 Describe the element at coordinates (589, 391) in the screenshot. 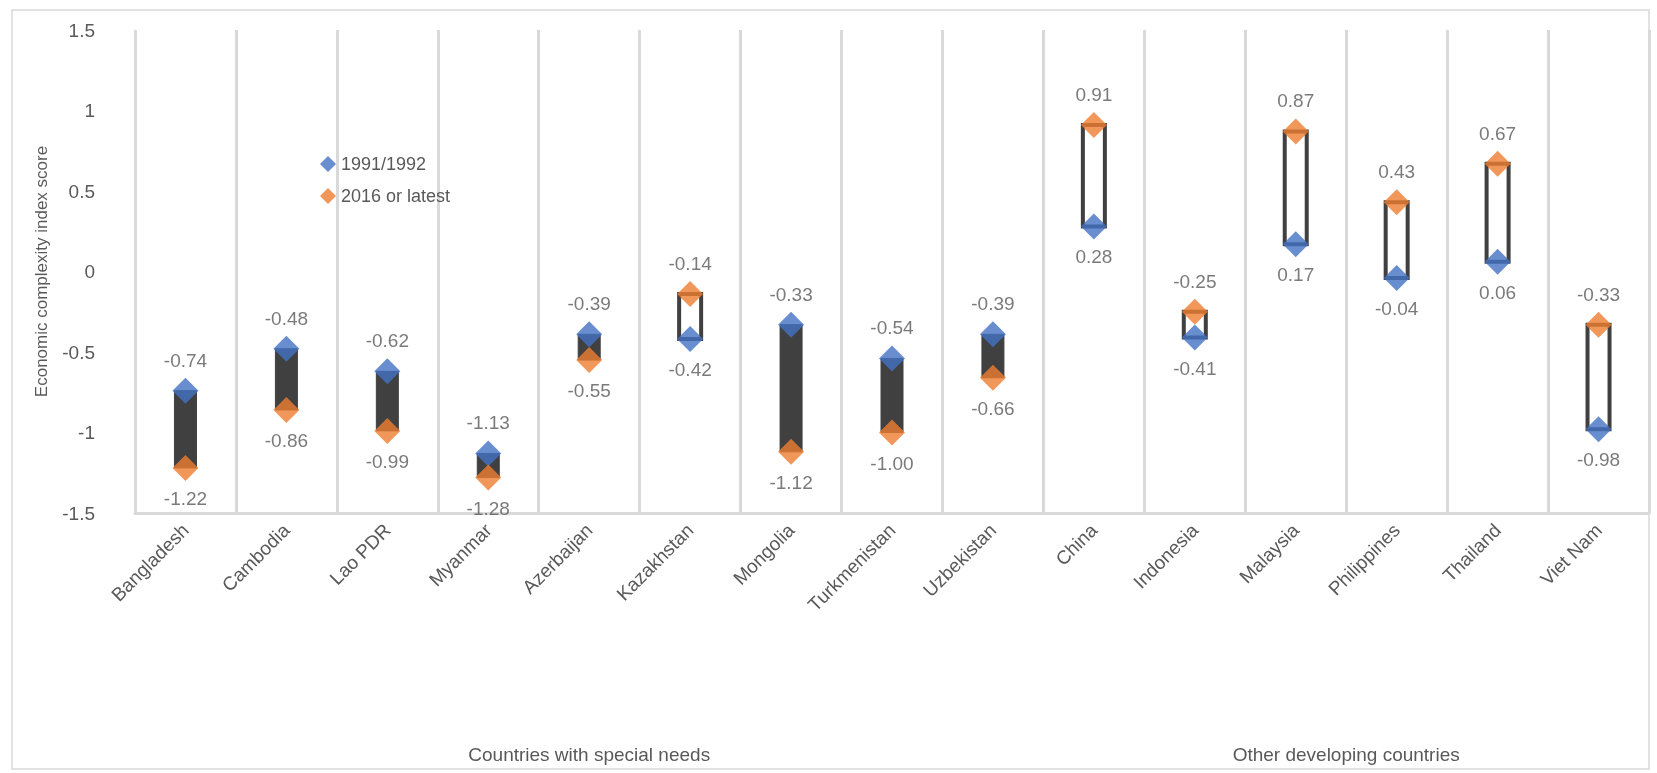

I see `data-label: -0.55` at that location.